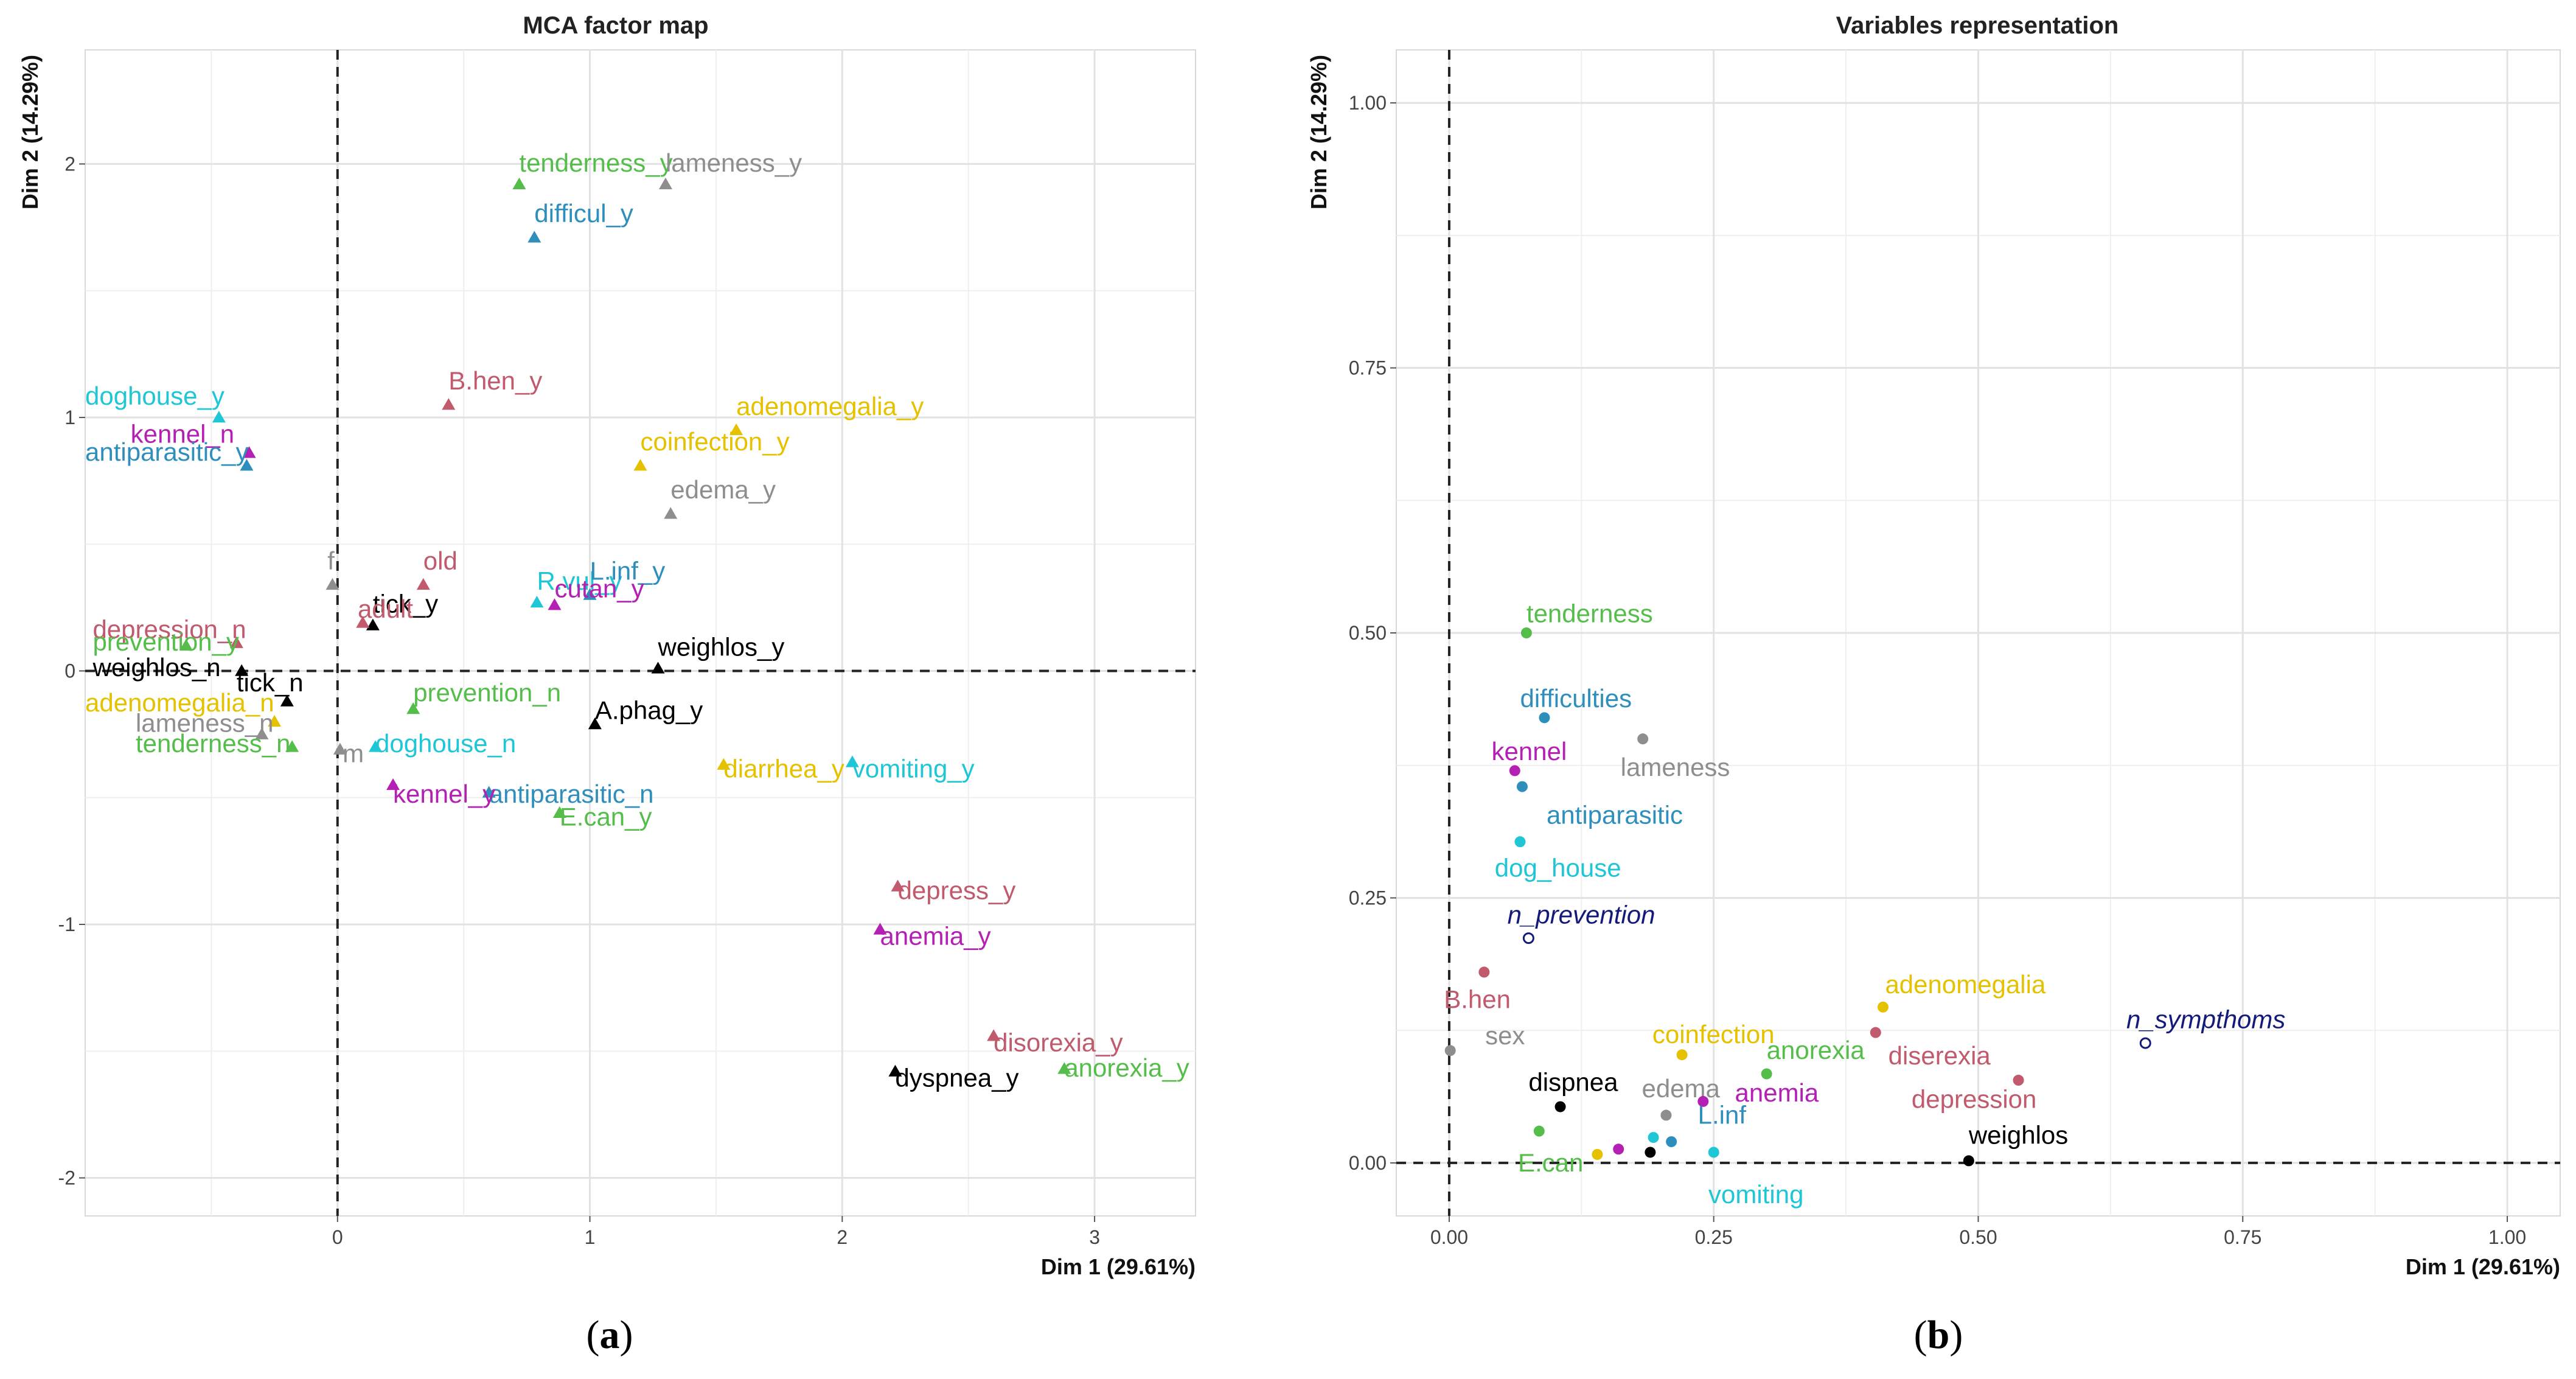  What do you see at coordinates (1615, 815) in the screenshot?
I see `data-point-label: antiparasitic` at bounding box center [1615, 815].